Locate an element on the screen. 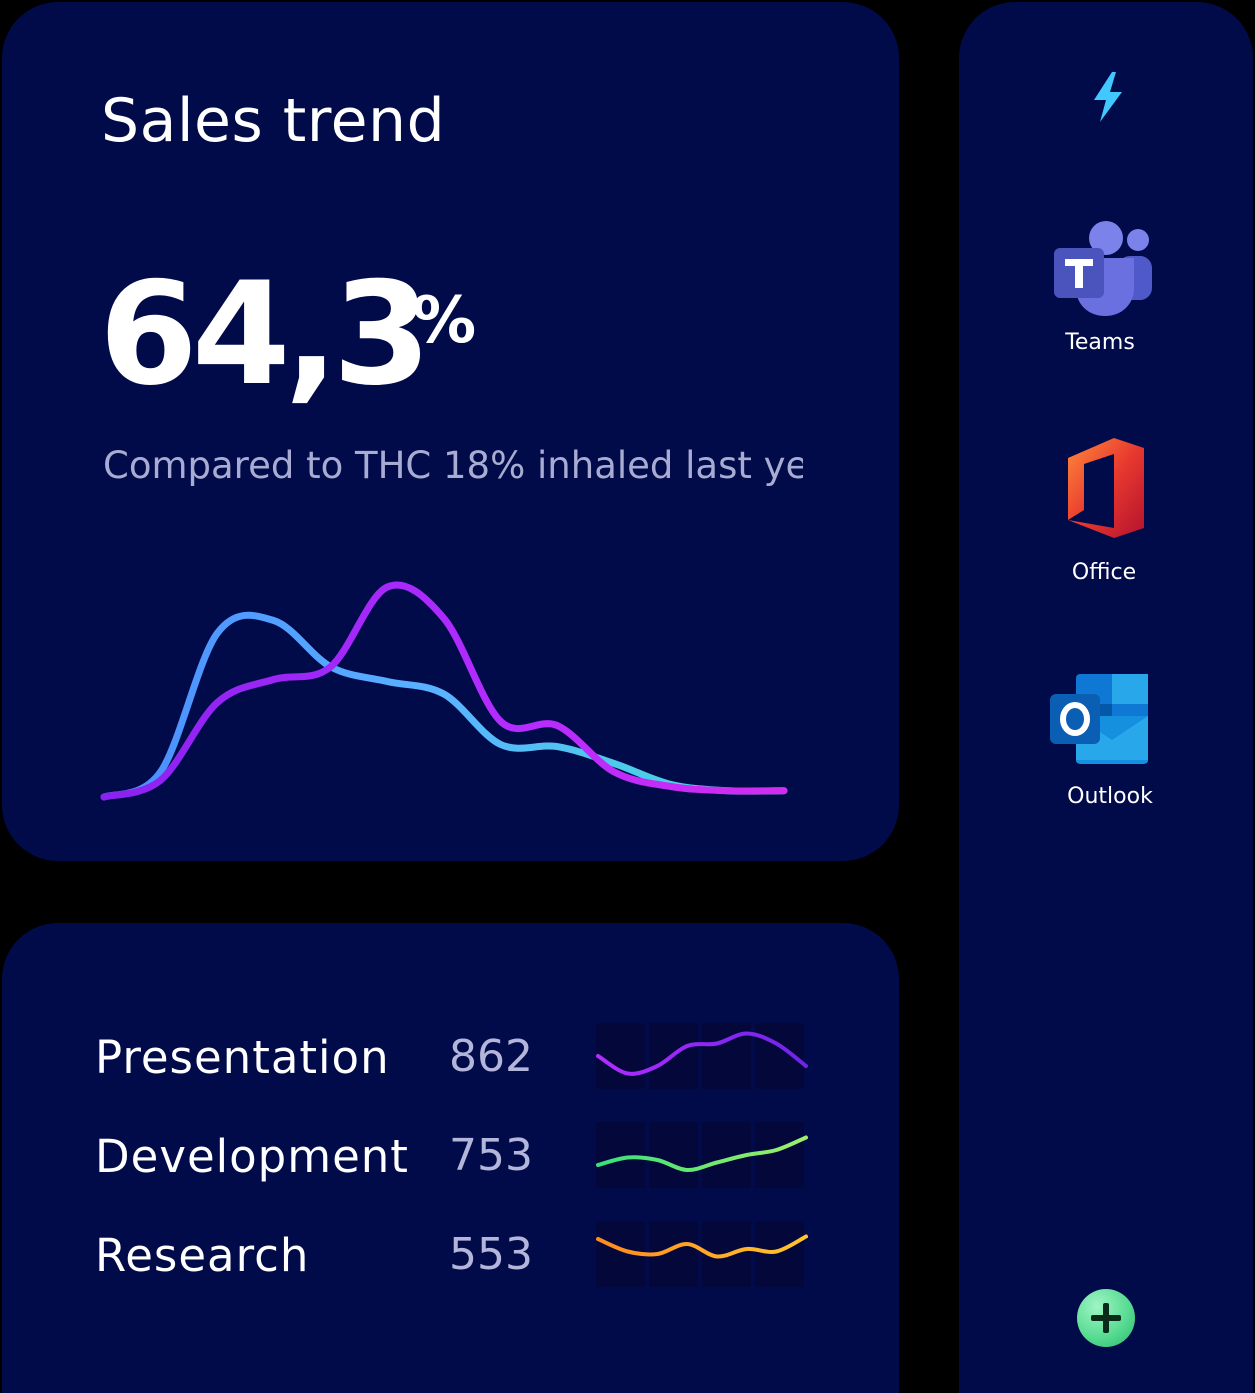 Image resolution: width=1255 pixels, height=1393 pixels. app-outlook: Outlook is located at coordinates (1110, 747).